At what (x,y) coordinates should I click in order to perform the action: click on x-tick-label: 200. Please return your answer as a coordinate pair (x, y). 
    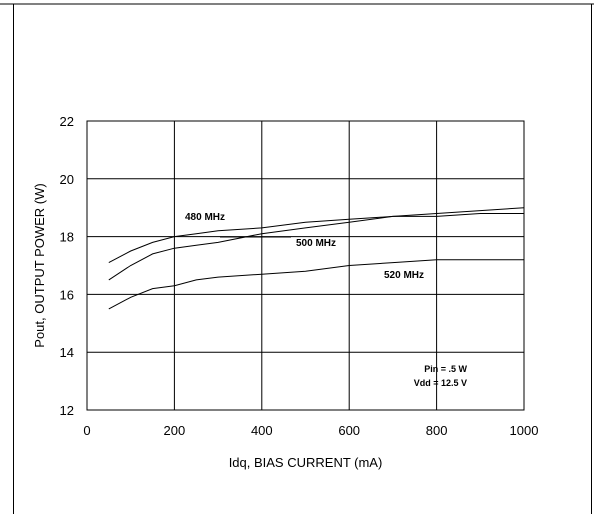
    Looking at the image, I should click on (175, 430).